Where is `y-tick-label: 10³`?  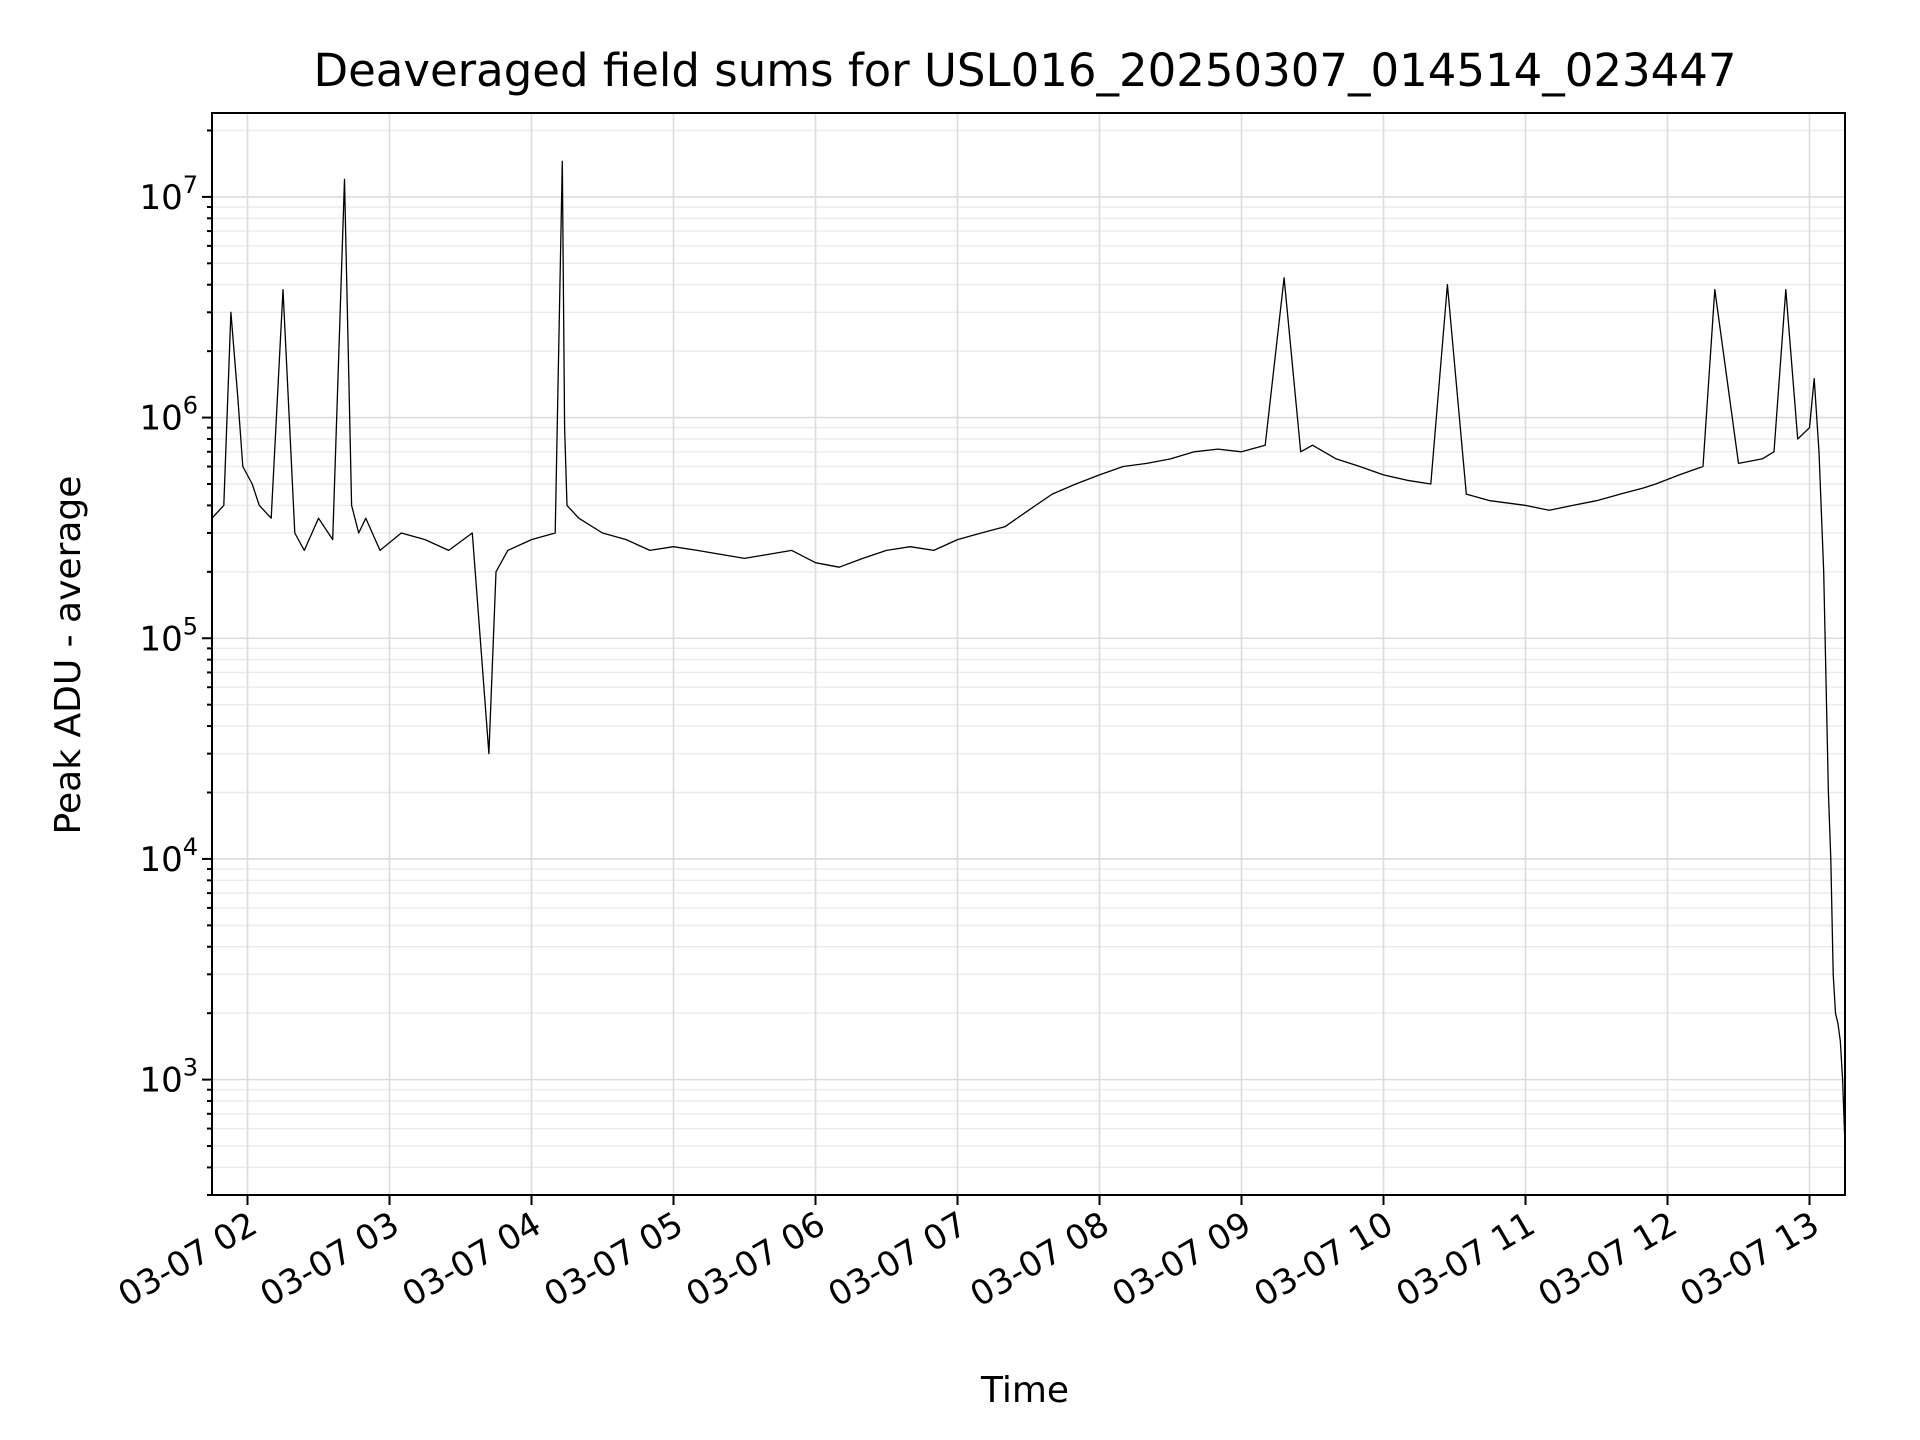
y-tick-label: 10³ is located at coordinates (168, 1077).